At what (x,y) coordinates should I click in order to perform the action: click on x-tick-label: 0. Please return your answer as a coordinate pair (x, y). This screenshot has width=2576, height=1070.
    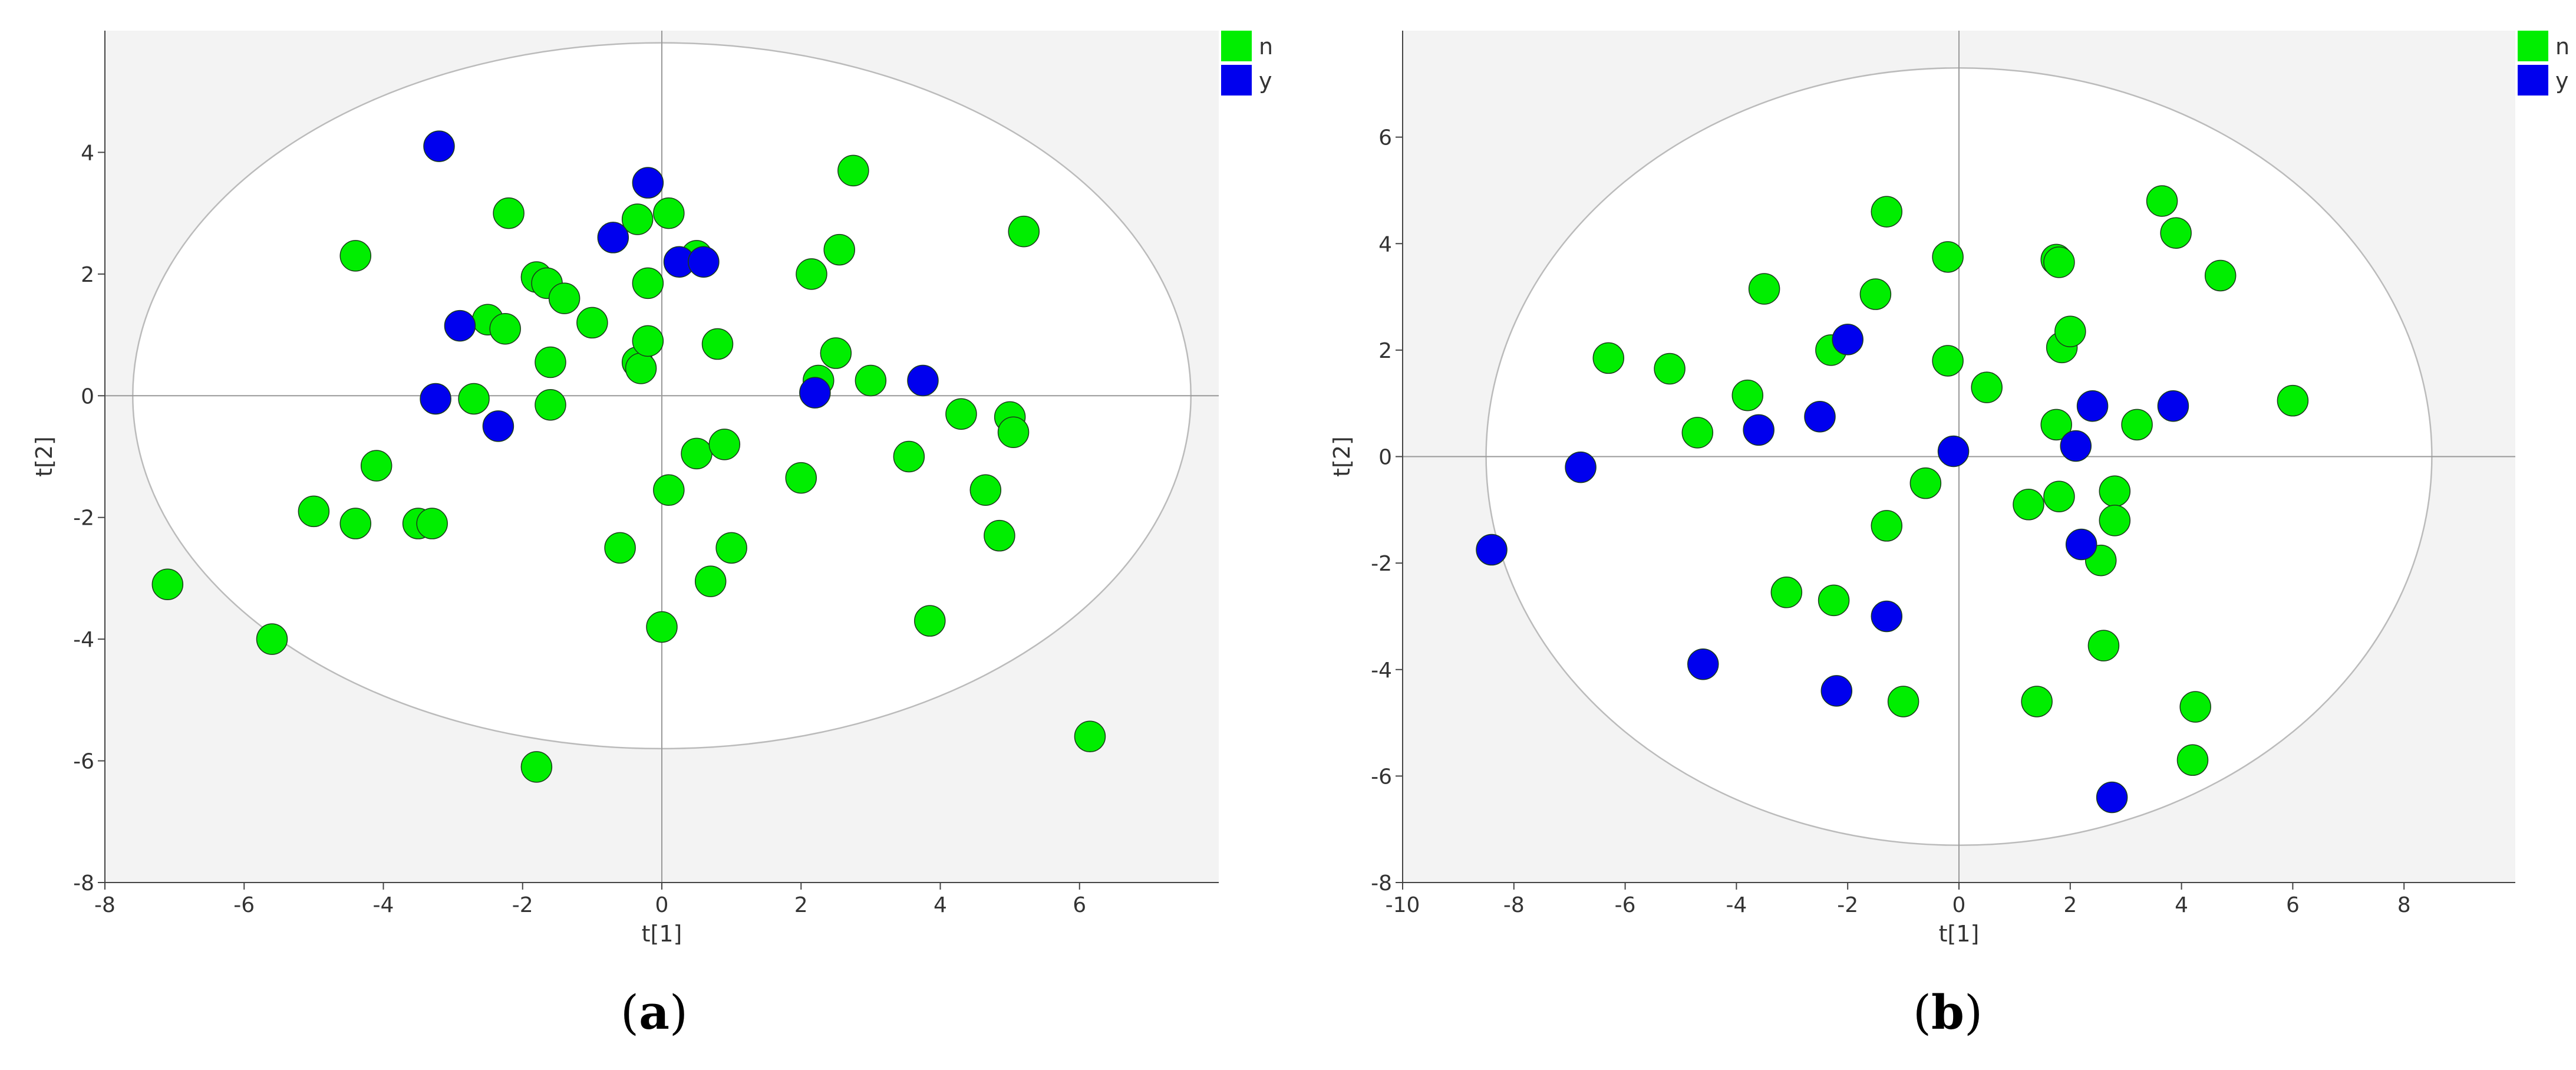
    Looking at the image, I should click on (1959, 905).